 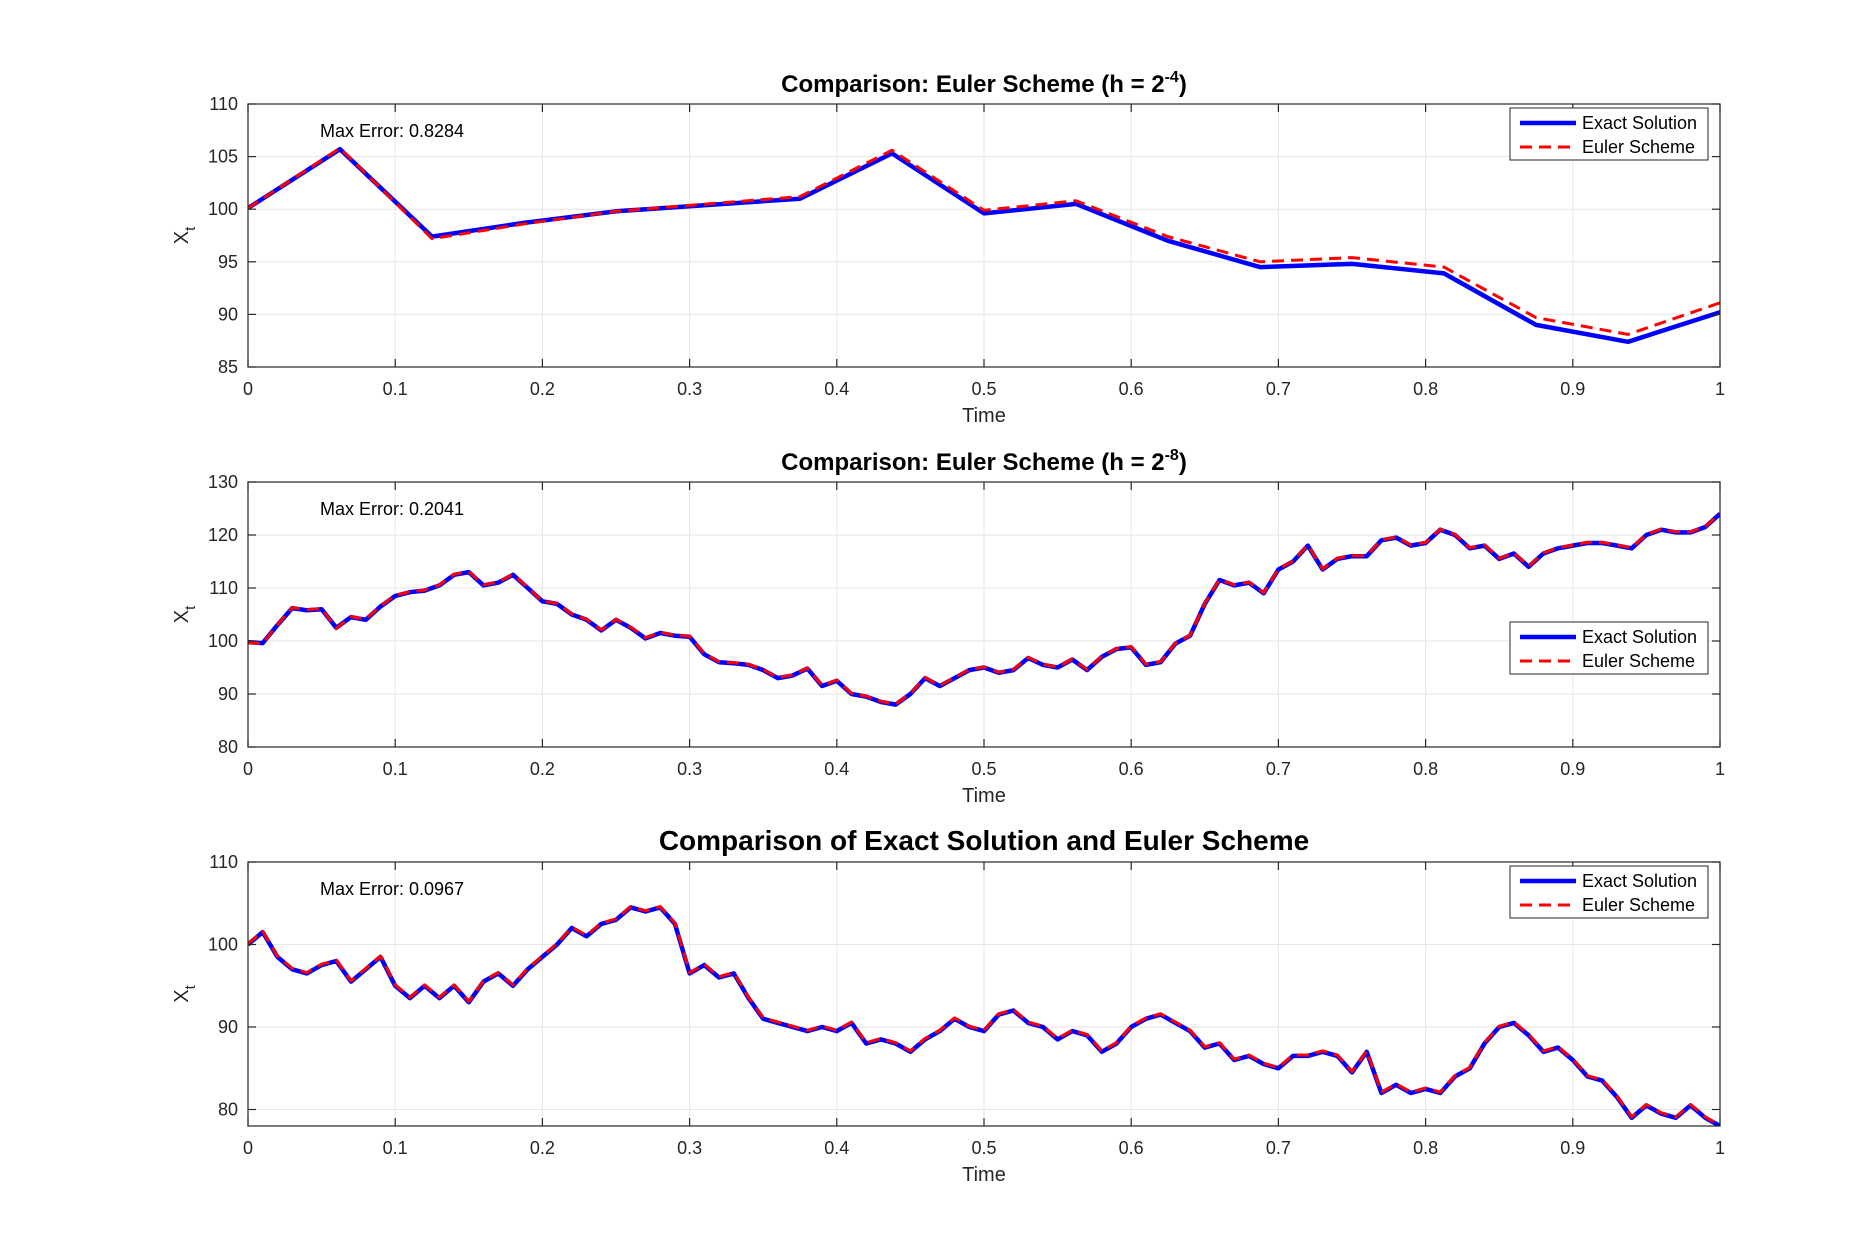 I want to click on max-error-annotation: Max Error: 0.2041, so click(x=392, y=509).